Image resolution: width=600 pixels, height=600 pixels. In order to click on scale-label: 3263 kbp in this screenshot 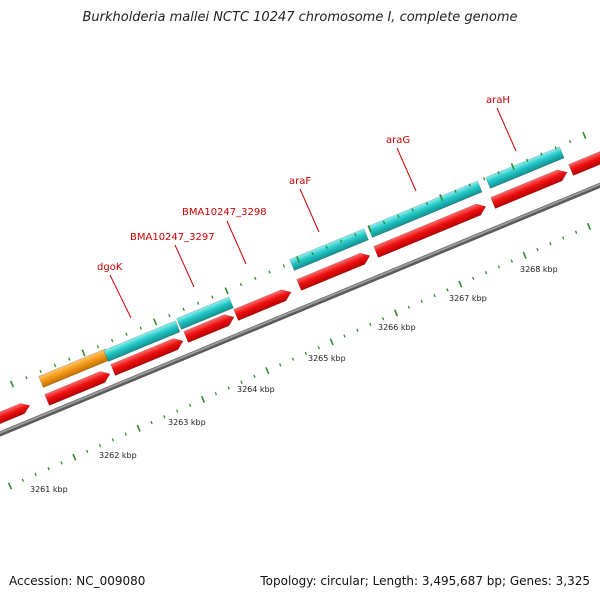, I will do `click(187, 422)`.